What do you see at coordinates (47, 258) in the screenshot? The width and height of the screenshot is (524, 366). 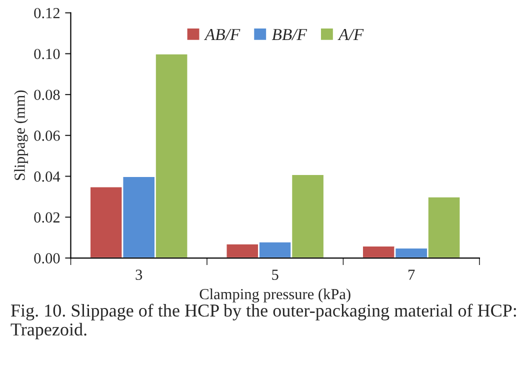 I see `y-tick-label: 0.00` at bounding box center [47, 258].